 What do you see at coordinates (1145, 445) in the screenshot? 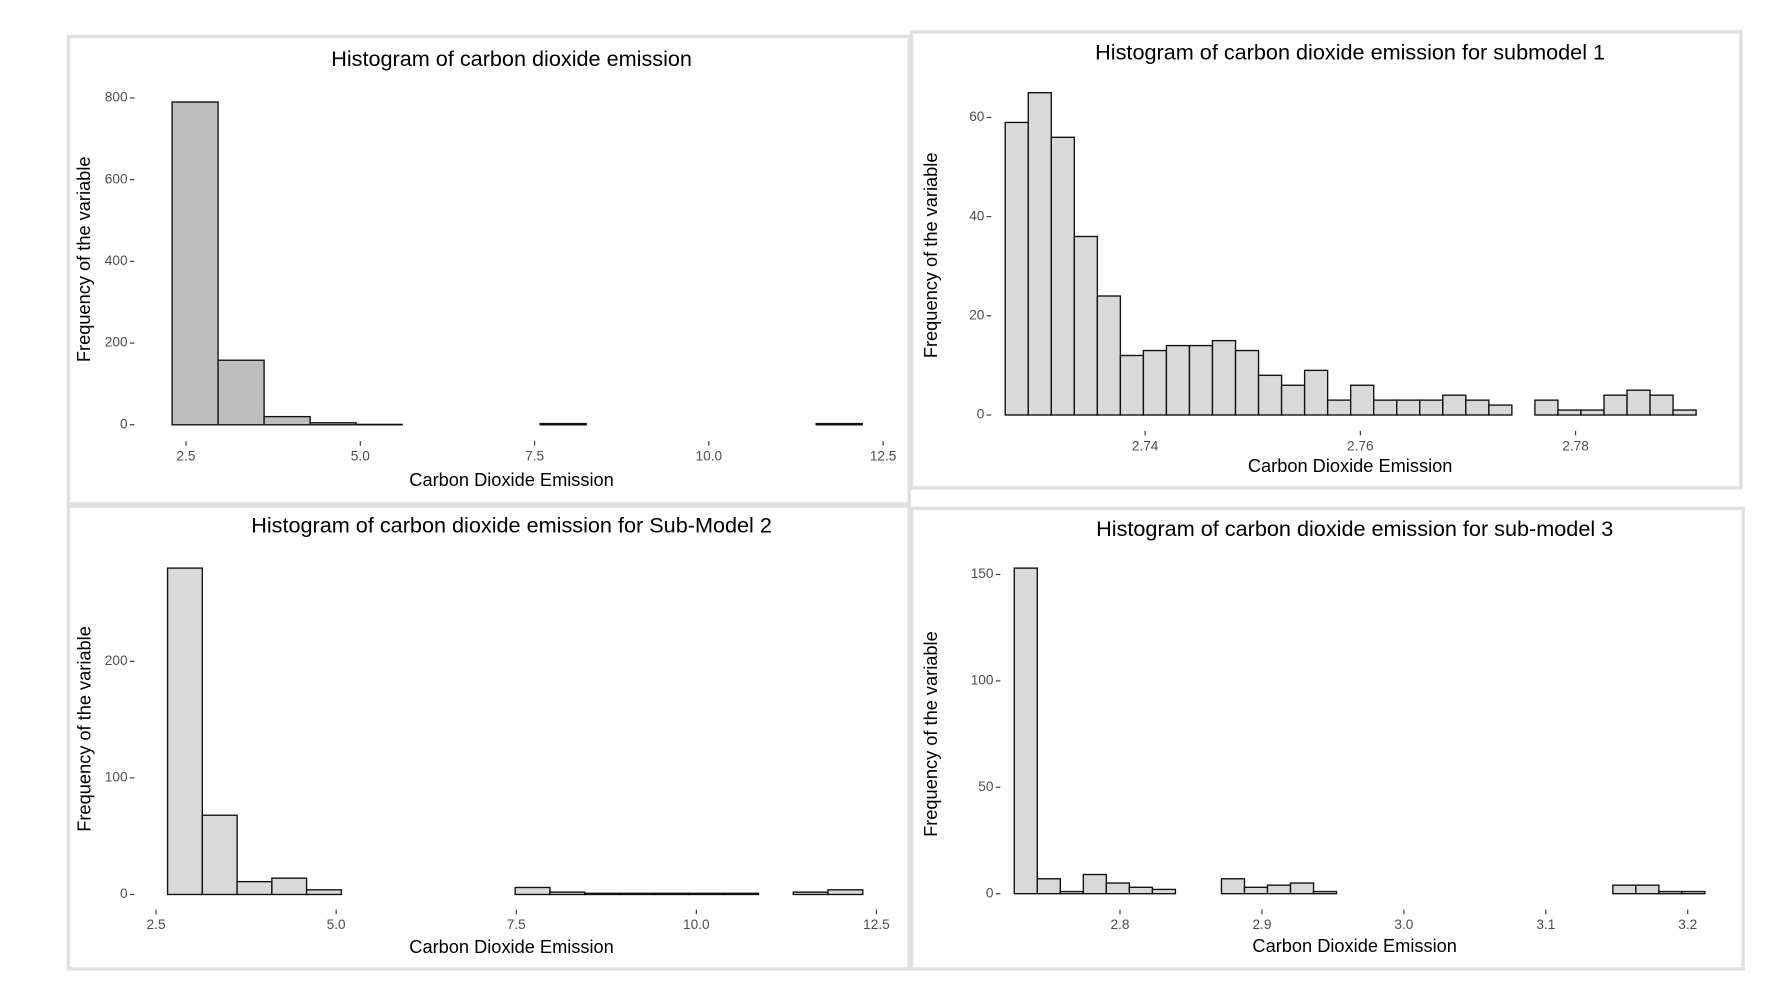
I see `x-tick-label: 2.74` at bounding box center [1145, 445].